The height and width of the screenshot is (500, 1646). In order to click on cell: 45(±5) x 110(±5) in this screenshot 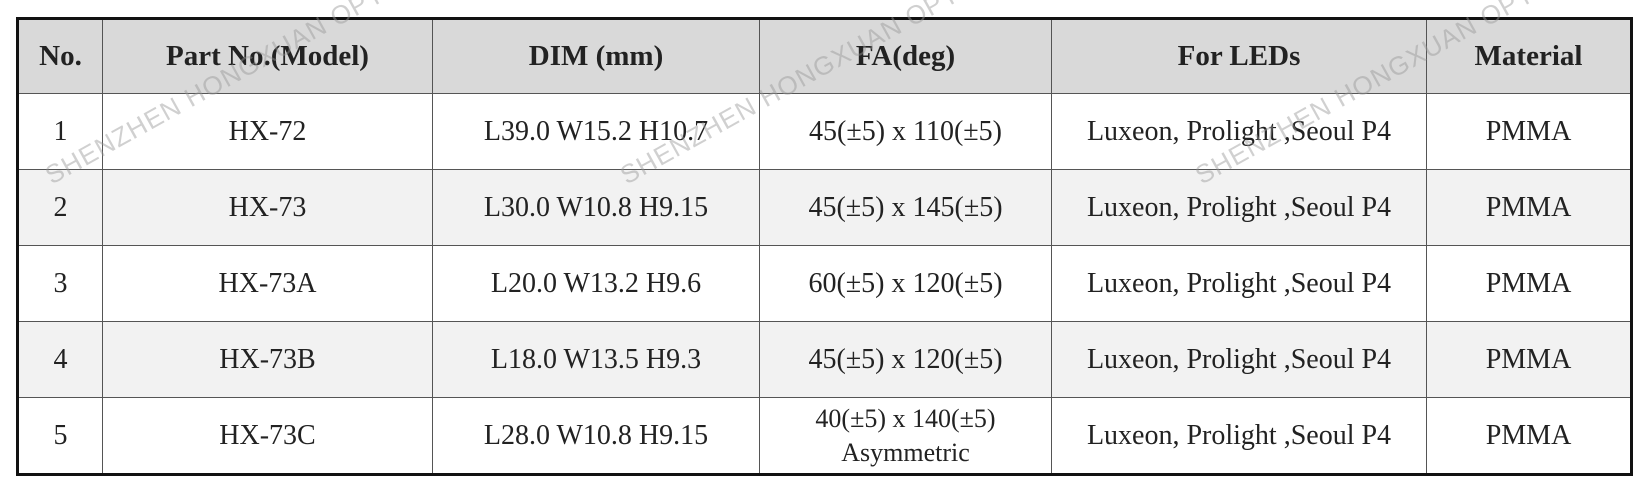, I will do `click(905, 131)`.